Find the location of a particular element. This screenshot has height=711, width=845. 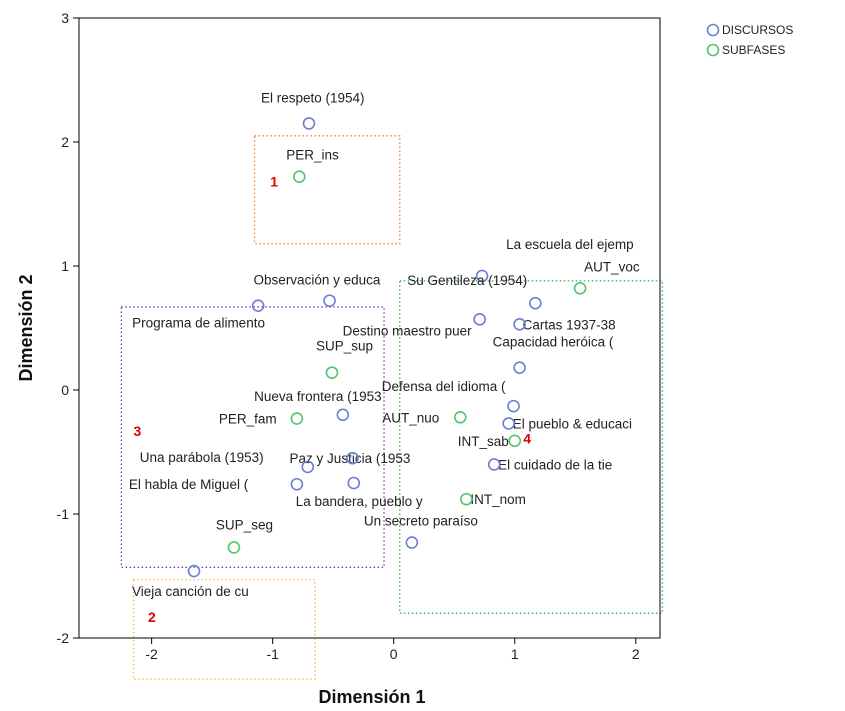

discursos-point-label: Su Gentileza (1954) is located at coordinates (467, 280).